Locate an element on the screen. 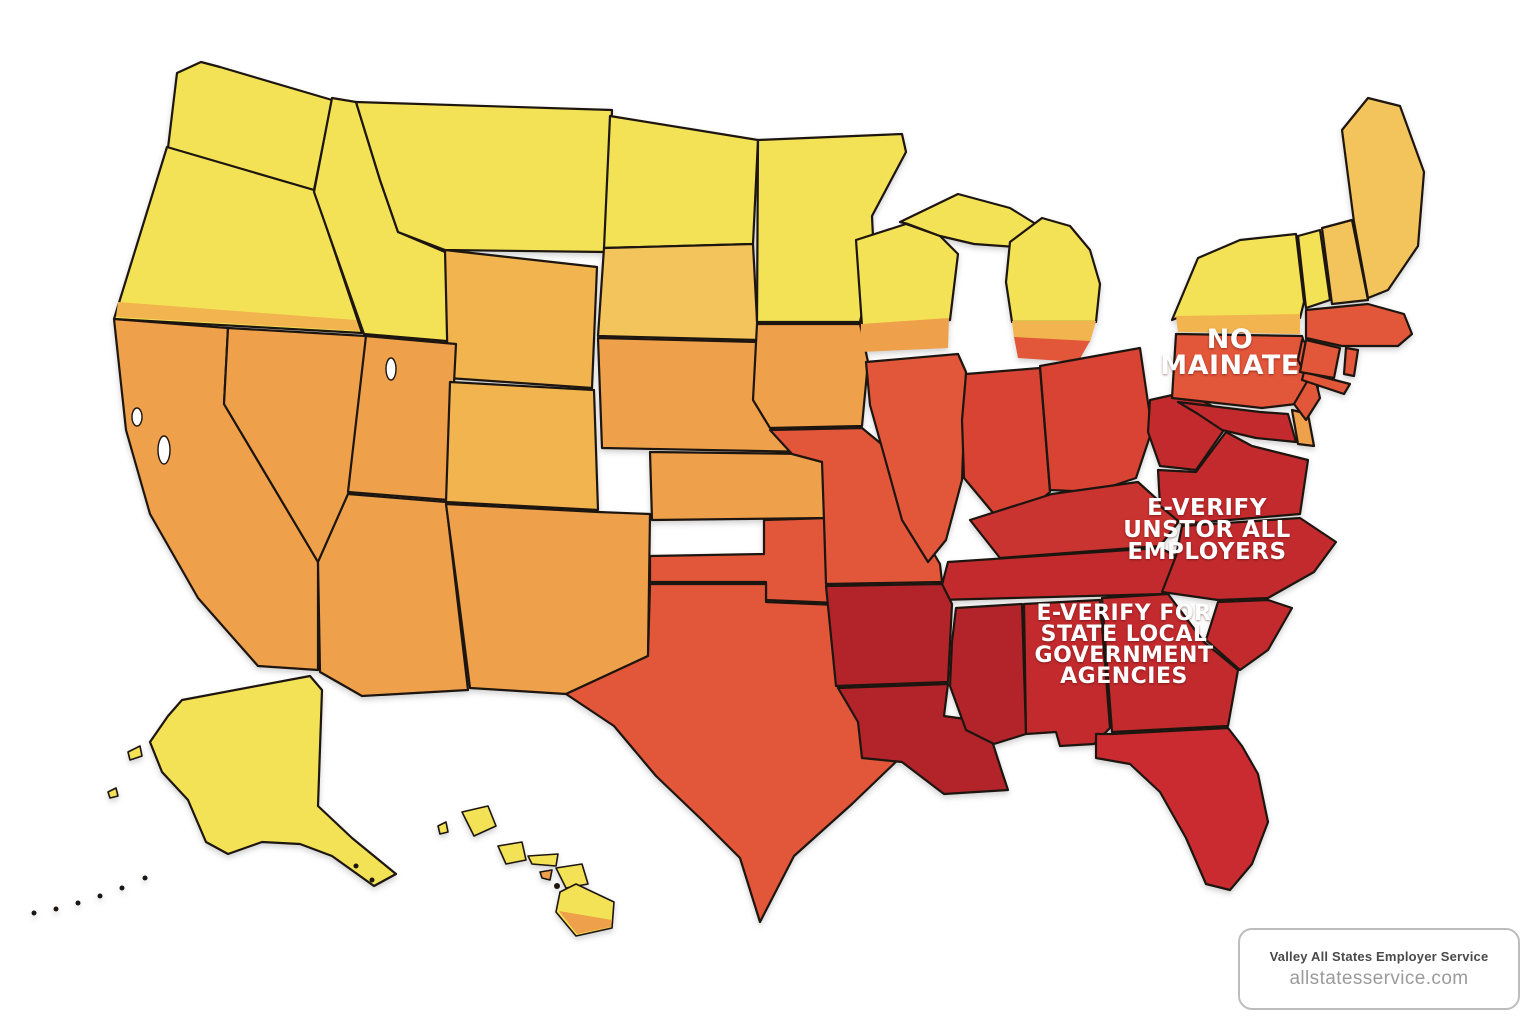 The image size is (1536, 1024). state-south-carolina is located at coordinates (1249, 635).